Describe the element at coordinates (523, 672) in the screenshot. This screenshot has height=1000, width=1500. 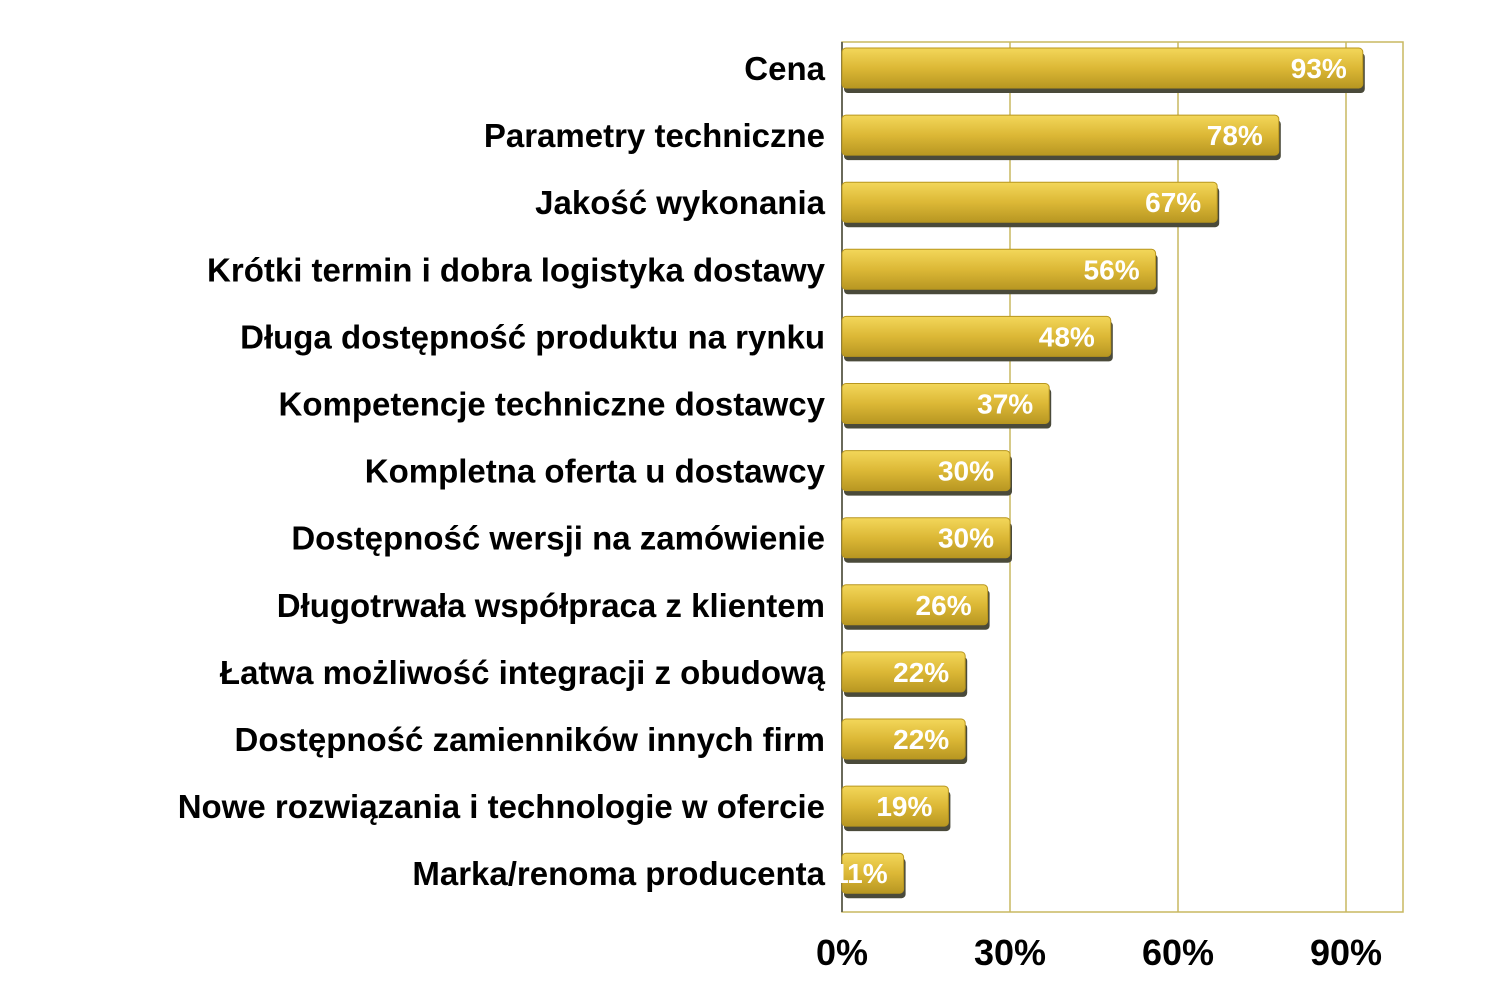
I see `category-label: Łatwa możliwość integracji z obudową` at that location.